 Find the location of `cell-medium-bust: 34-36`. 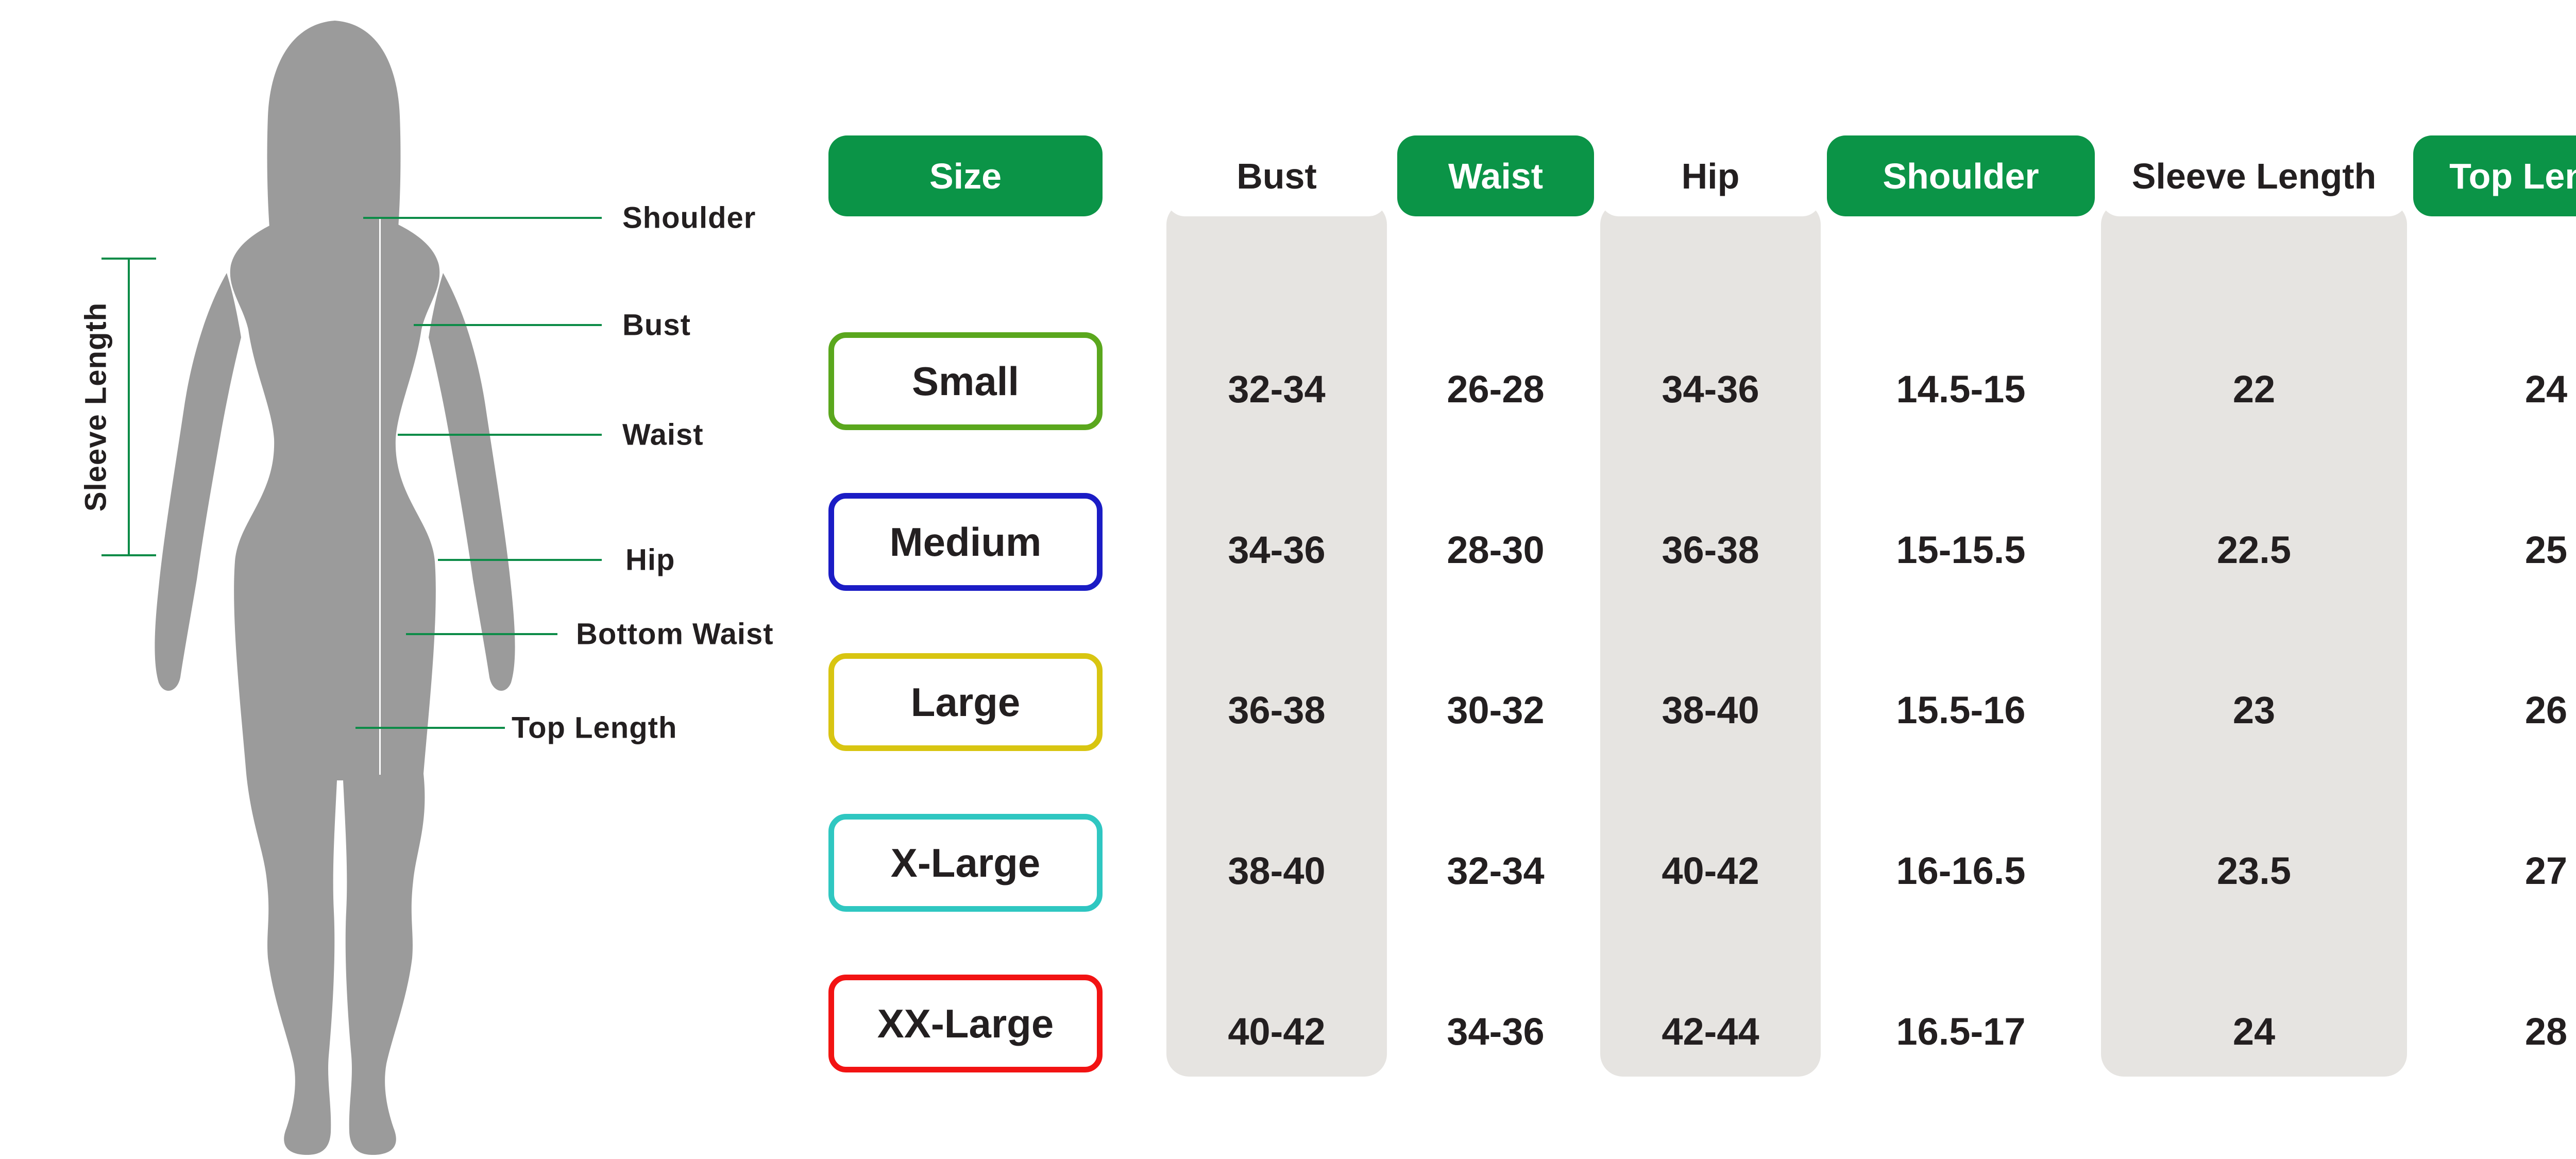

cell-medium-bust: 34-36 is located at coordinates (1277, 549).